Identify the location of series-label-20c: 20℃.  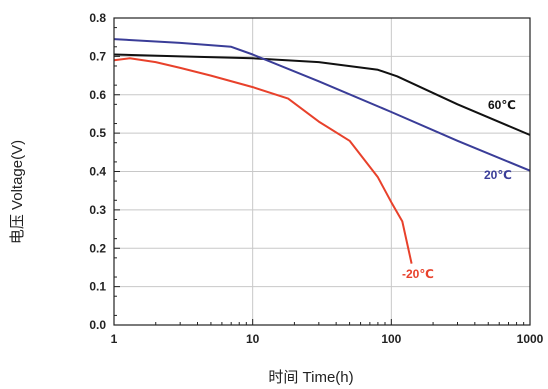
(498, 175).